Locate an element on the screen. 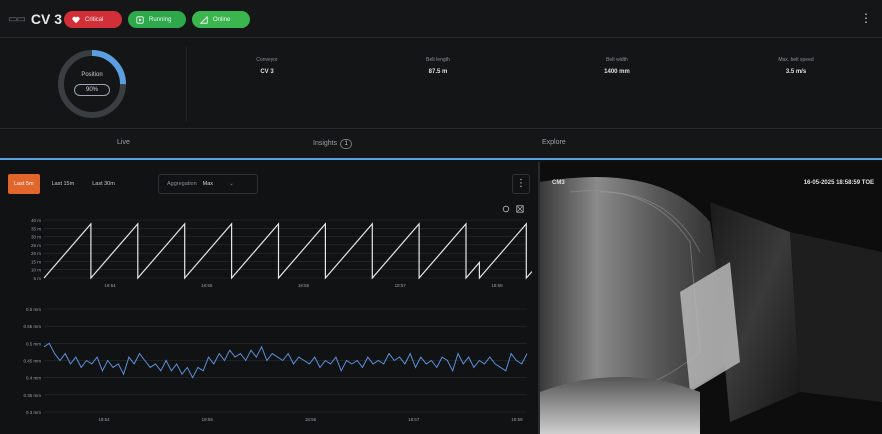 The width and height of the screenshot is (882, 434). range-button-5m: Last 5m is located at coordinates (24, 184).